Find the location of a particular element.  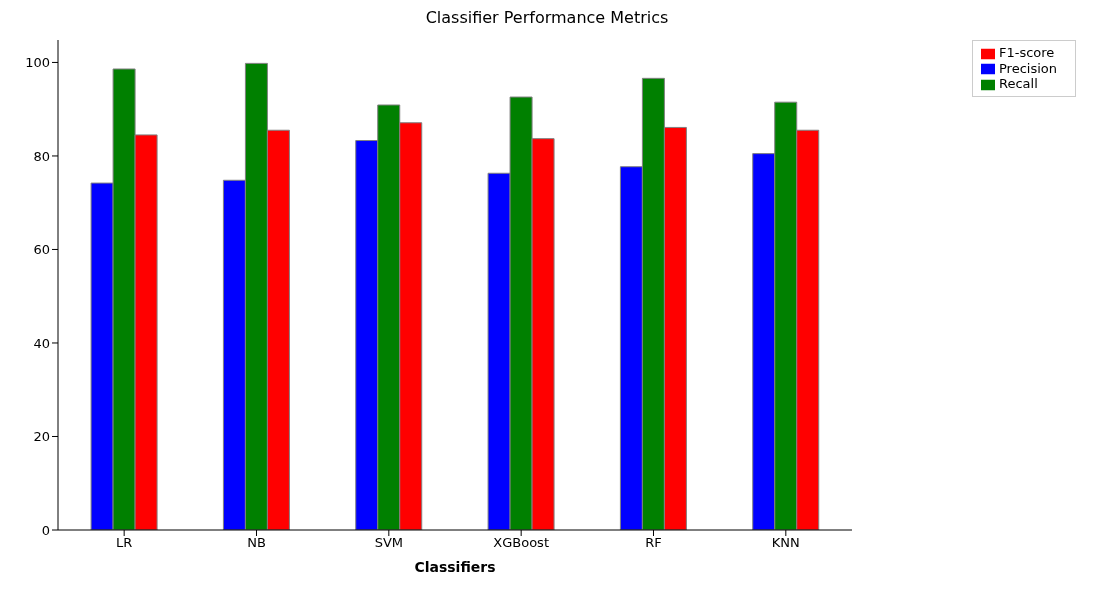

y-tick-label: 100 is located at coordinates (37, 63).